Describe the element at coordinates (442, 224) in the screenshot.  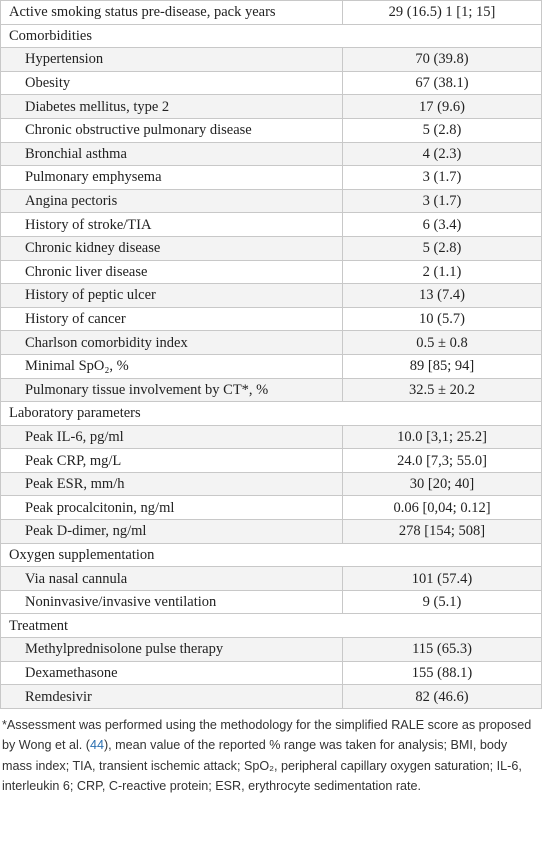
I see `row-value: 6 (3.4)` at that location.